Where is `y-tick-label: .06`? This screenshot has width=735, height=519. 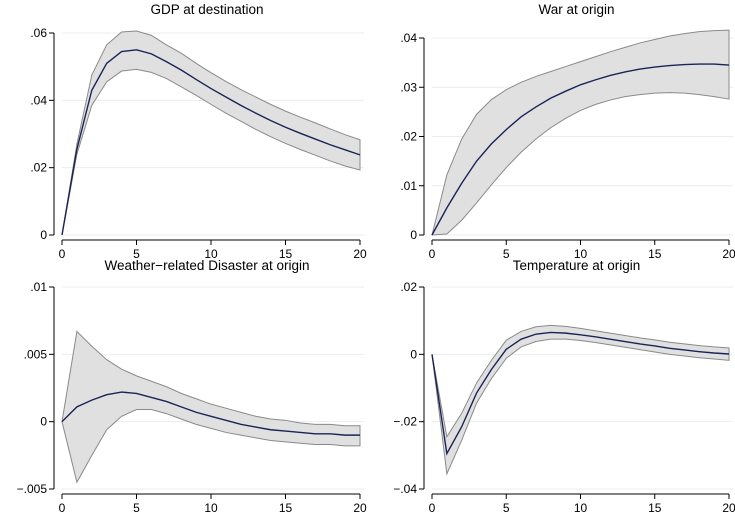 y-tick-label: .06 is located at coordinates (38, 33).